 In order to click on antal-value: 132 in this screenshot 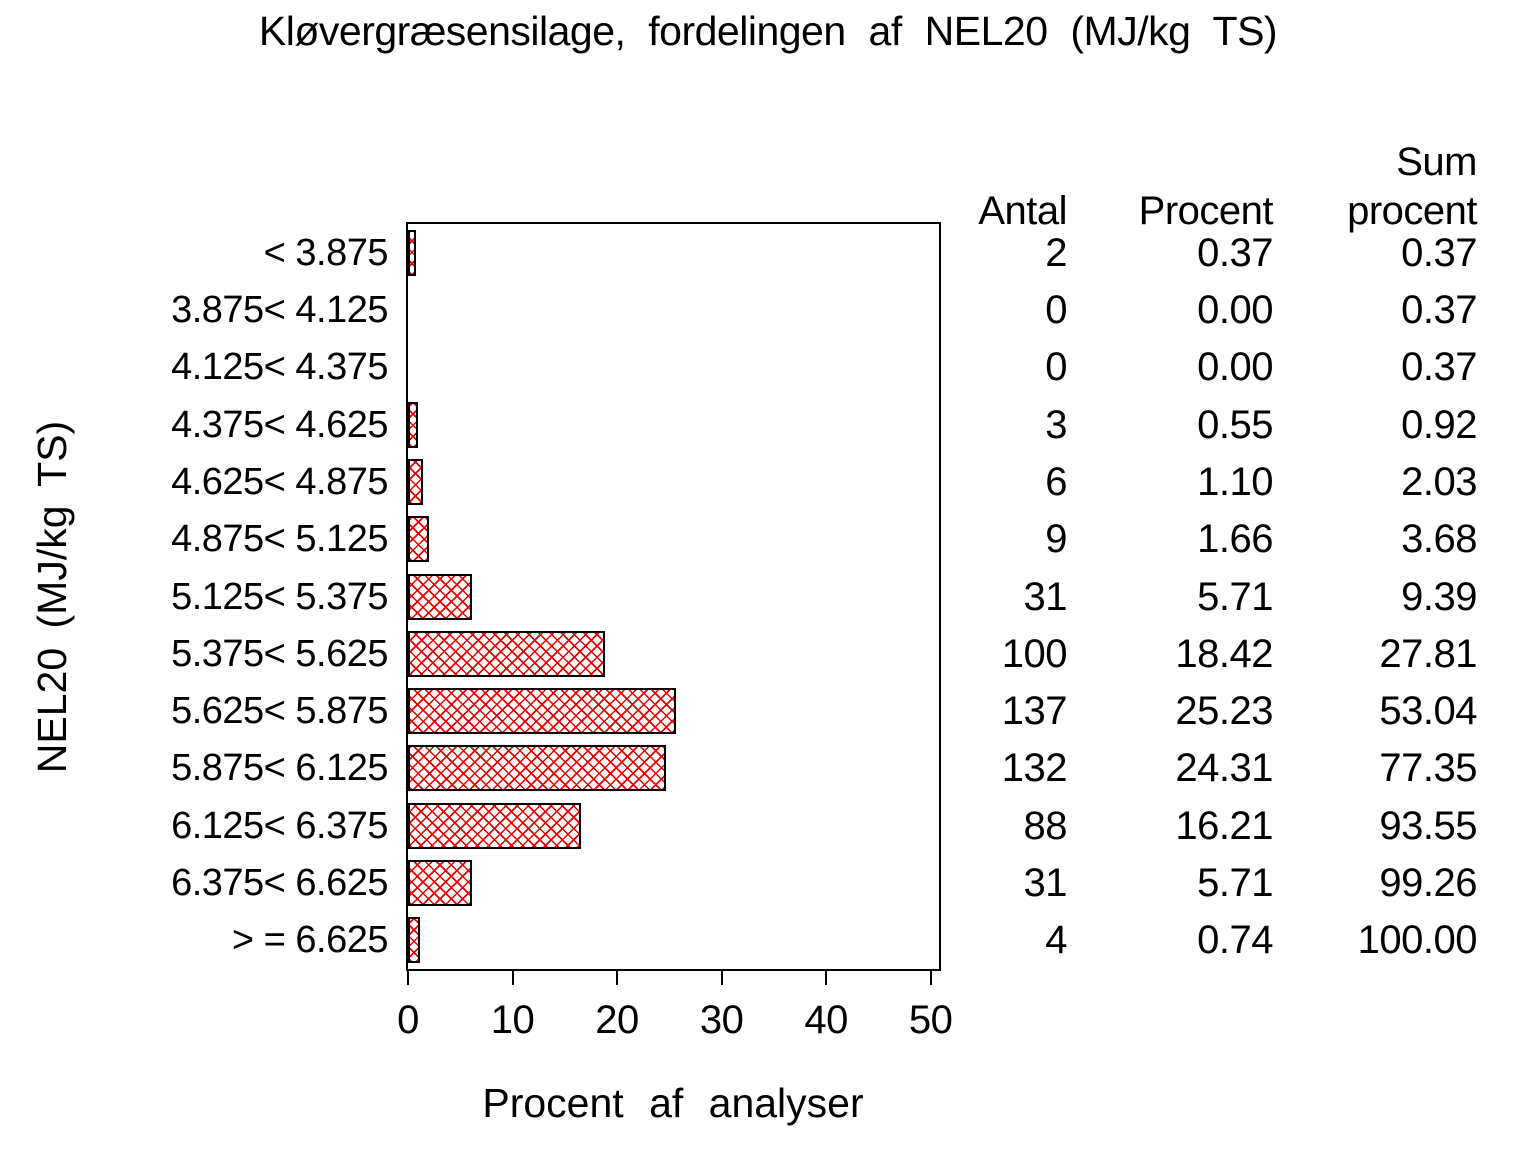, I will do `click(1034, 768)`.